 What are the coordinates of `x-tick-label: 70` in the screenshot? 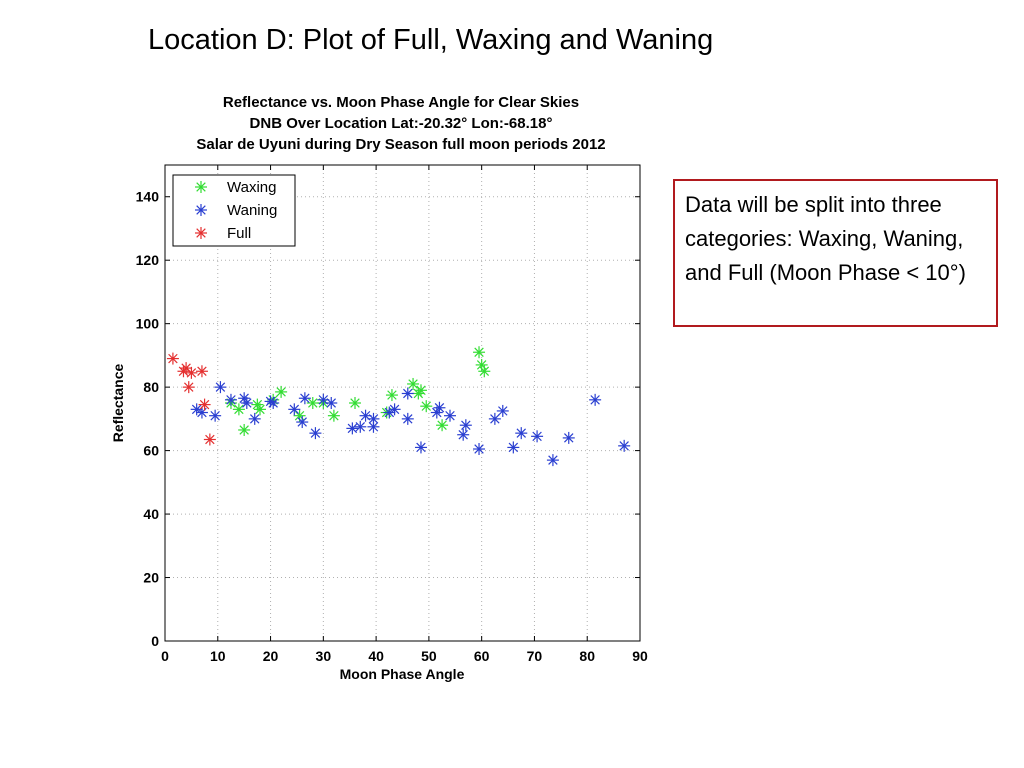 It's located at (535, 656).